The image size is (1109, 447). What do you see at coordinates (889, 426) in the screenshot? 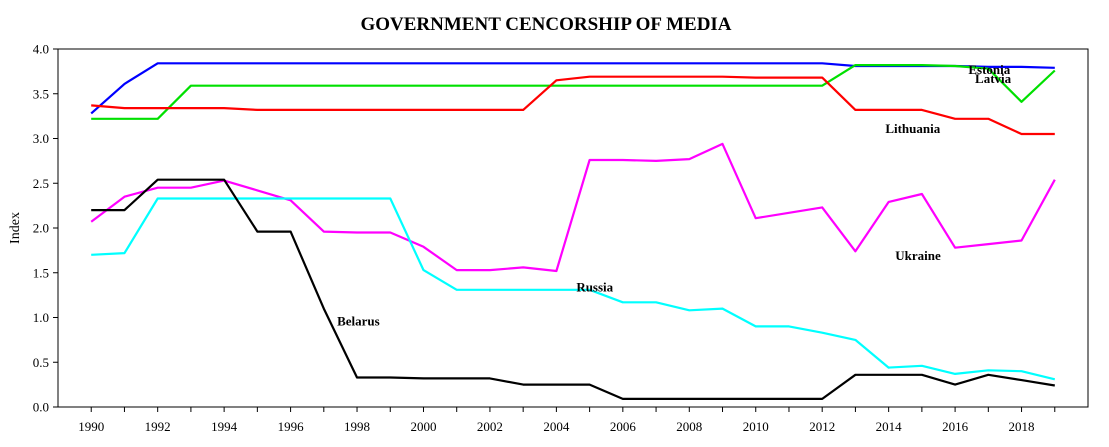
I see `x-tick-label: 2014` at bounding box center [889, 426].